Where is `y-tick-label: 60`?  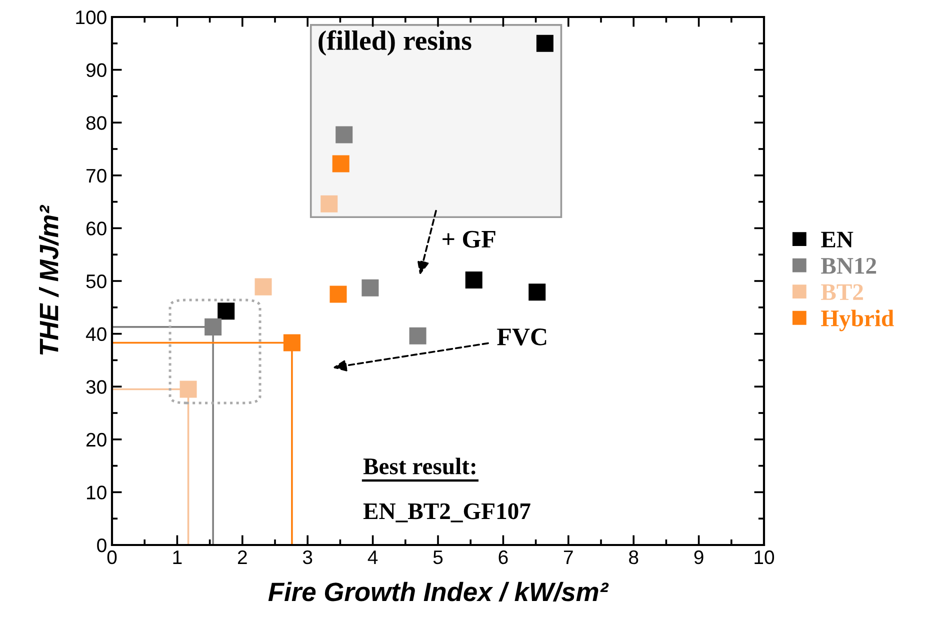
y-tick-label: 60 is located at coordinates (96, 229).